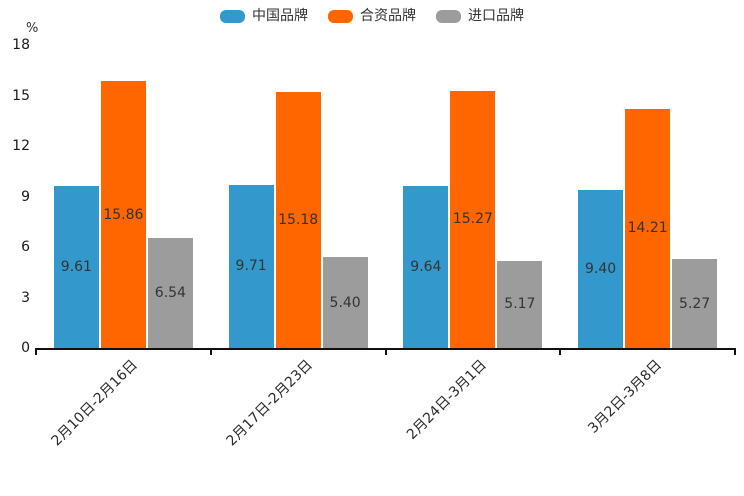 Image resolution: width=744 pixels, height=496 pixels. I want to click on legend-item-series-1: 中国品牌, so click(264, 16).